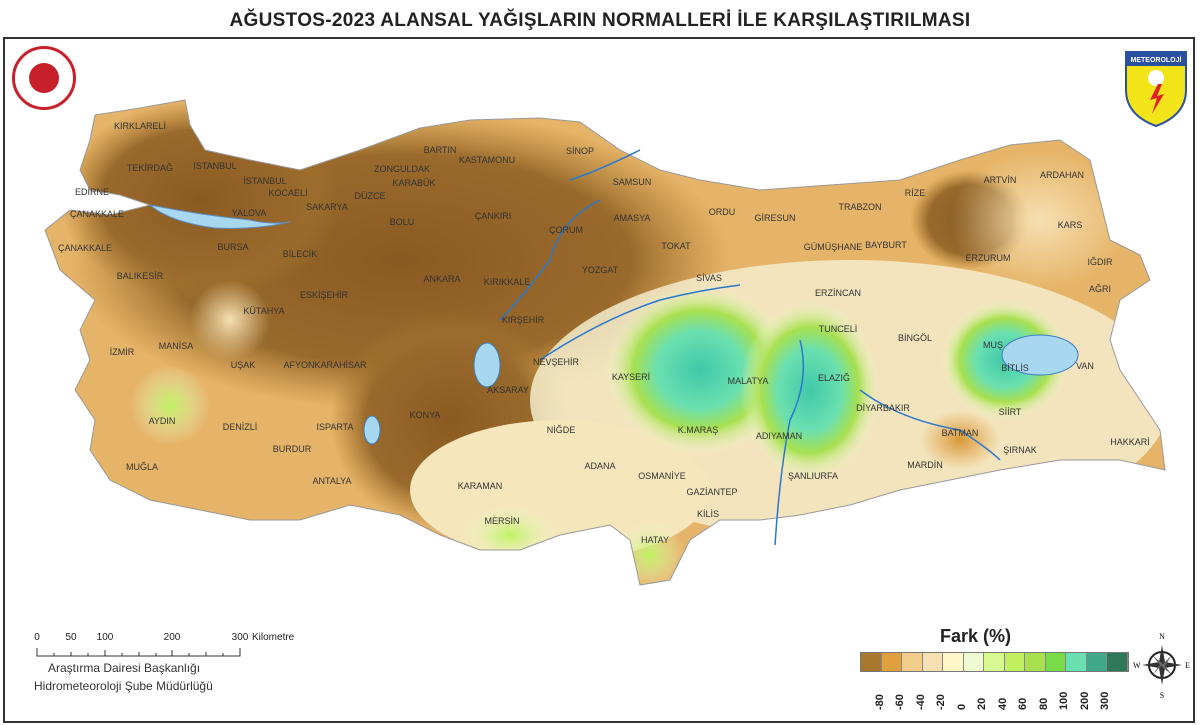 The height and width of the screenshot is (725, 1200). I want to click on city-label: UŞAK, so click(243, 365).